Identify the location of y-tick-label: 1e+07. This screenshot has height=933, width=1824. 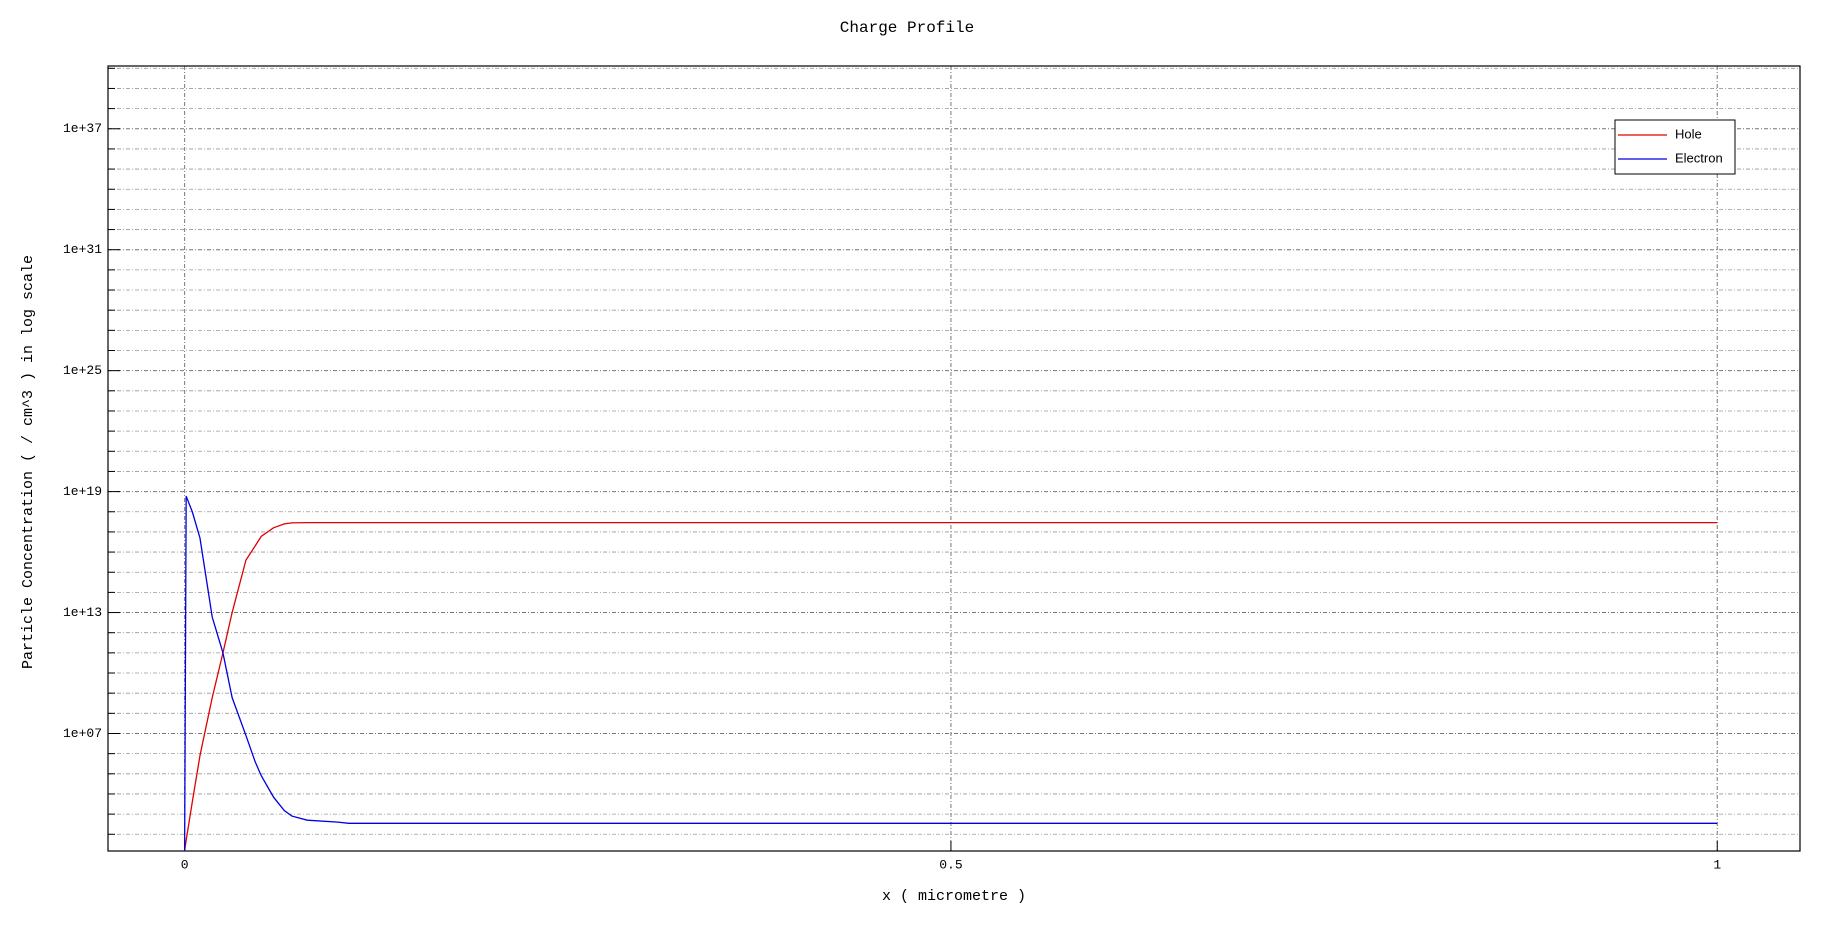
(82, 733).